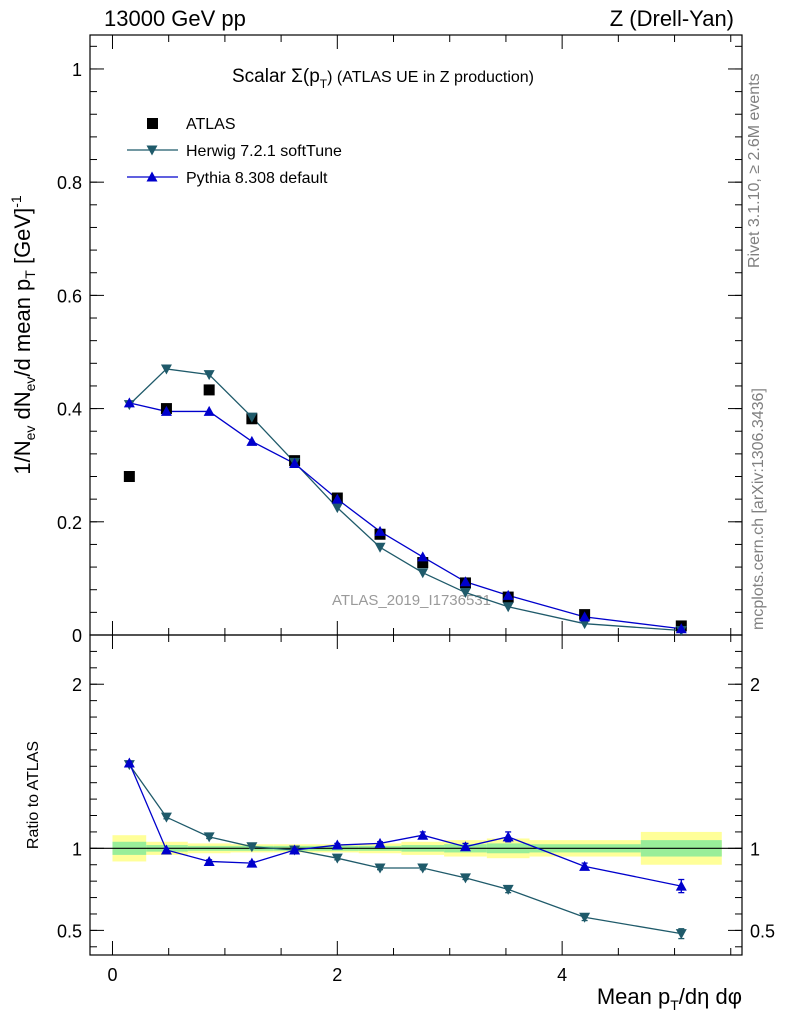 The height and width of the screenshot is (1024, 786). What do you see at coordinates (562, 975) in the screenshot?
I see `x-tick-label: 4` at bounding box center [562, 975].